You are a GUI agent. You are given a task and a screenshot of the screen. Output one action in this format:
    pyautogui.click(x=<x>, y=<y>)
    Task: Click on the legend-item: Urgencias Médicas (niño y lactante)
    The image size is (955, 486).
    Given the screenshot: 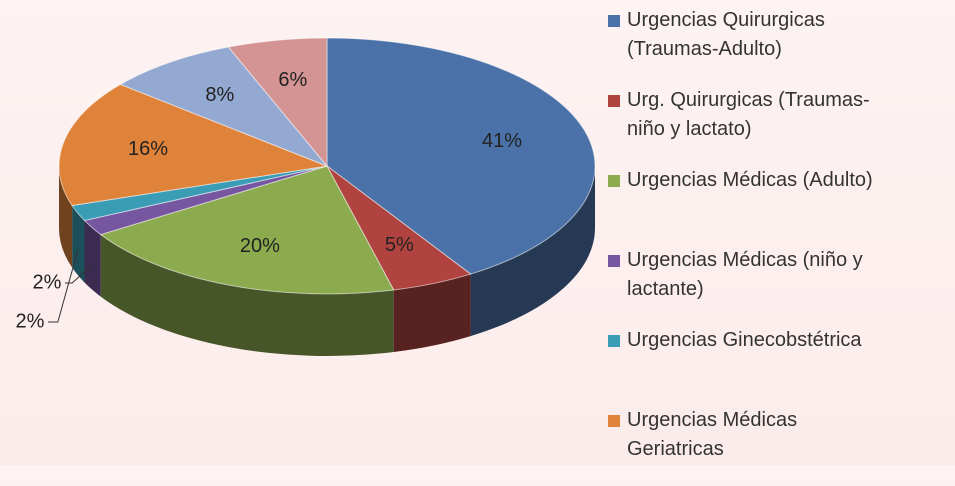 What is the action you would take?
    pyautogui.click(x=753, y=286)
    